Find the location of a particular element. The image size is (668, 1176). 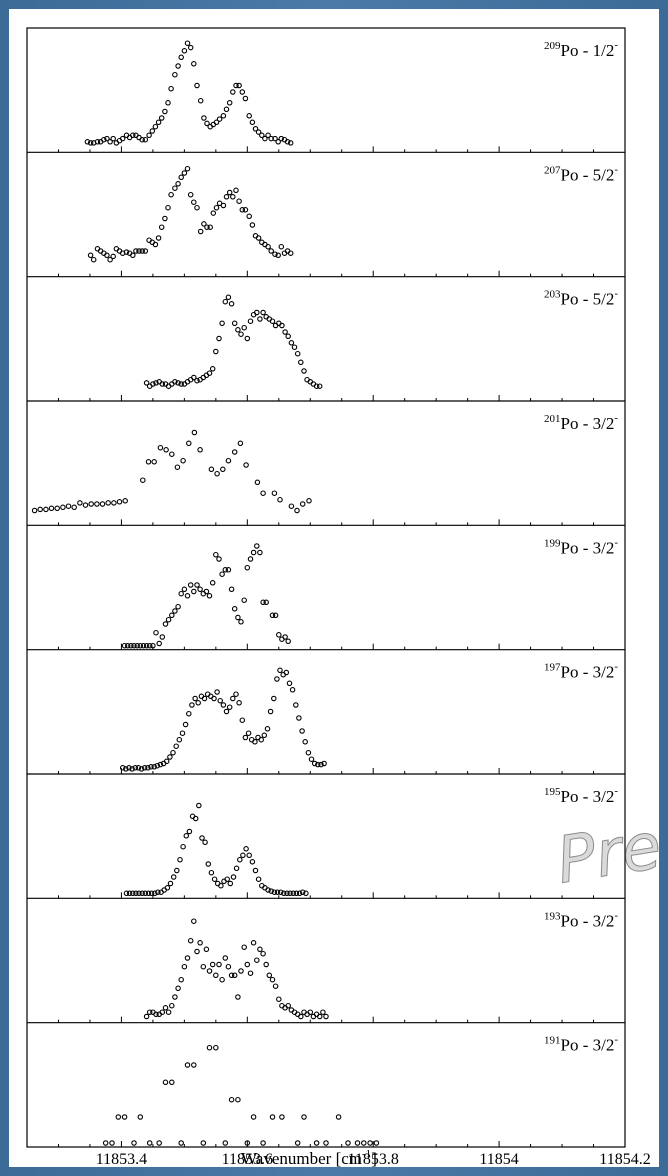

panel-195po: 195Po - 3/2- is located at coordinates (326, 836).